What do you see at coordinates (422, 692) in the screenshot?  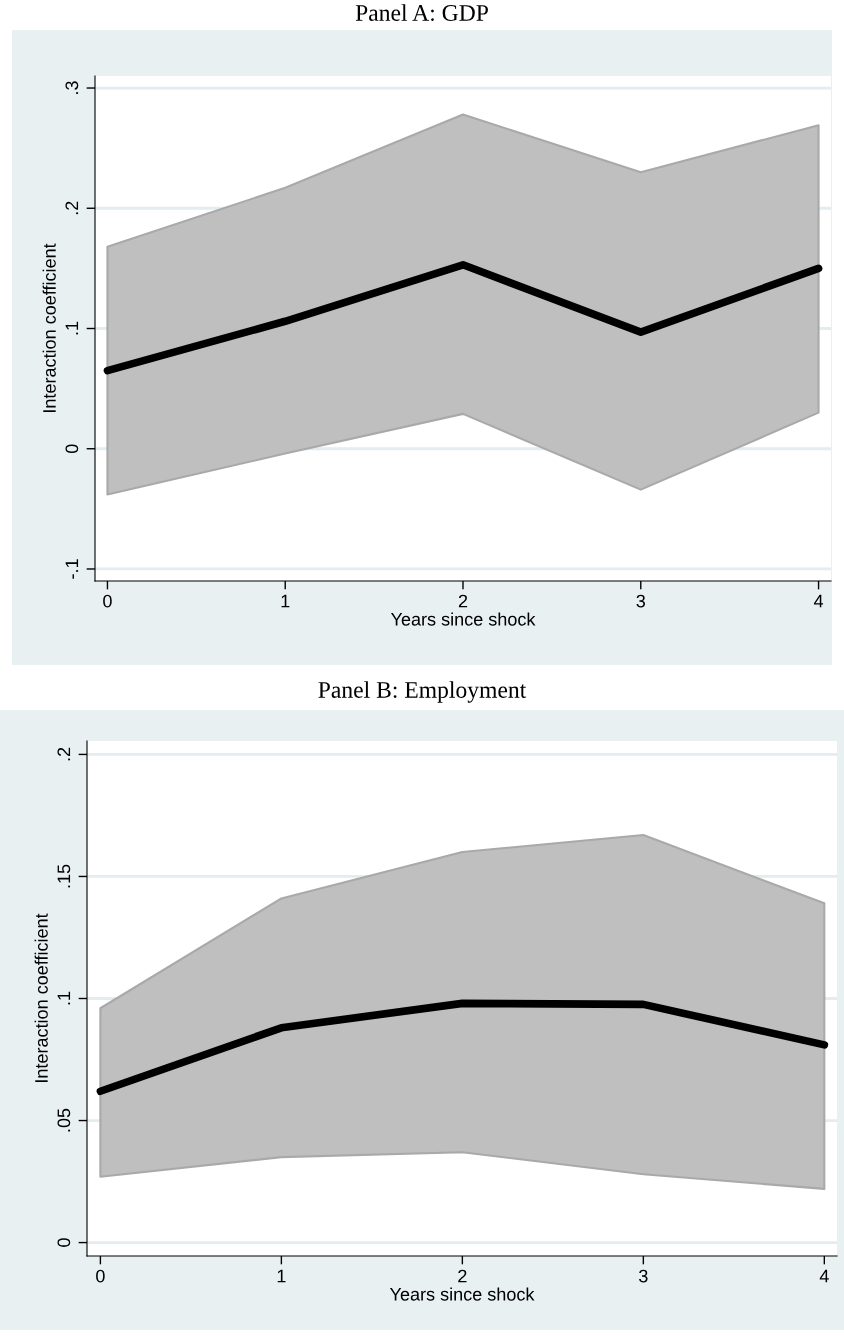 I see `chart-title: Panel B: Employment` at bounding box center [422, 692].